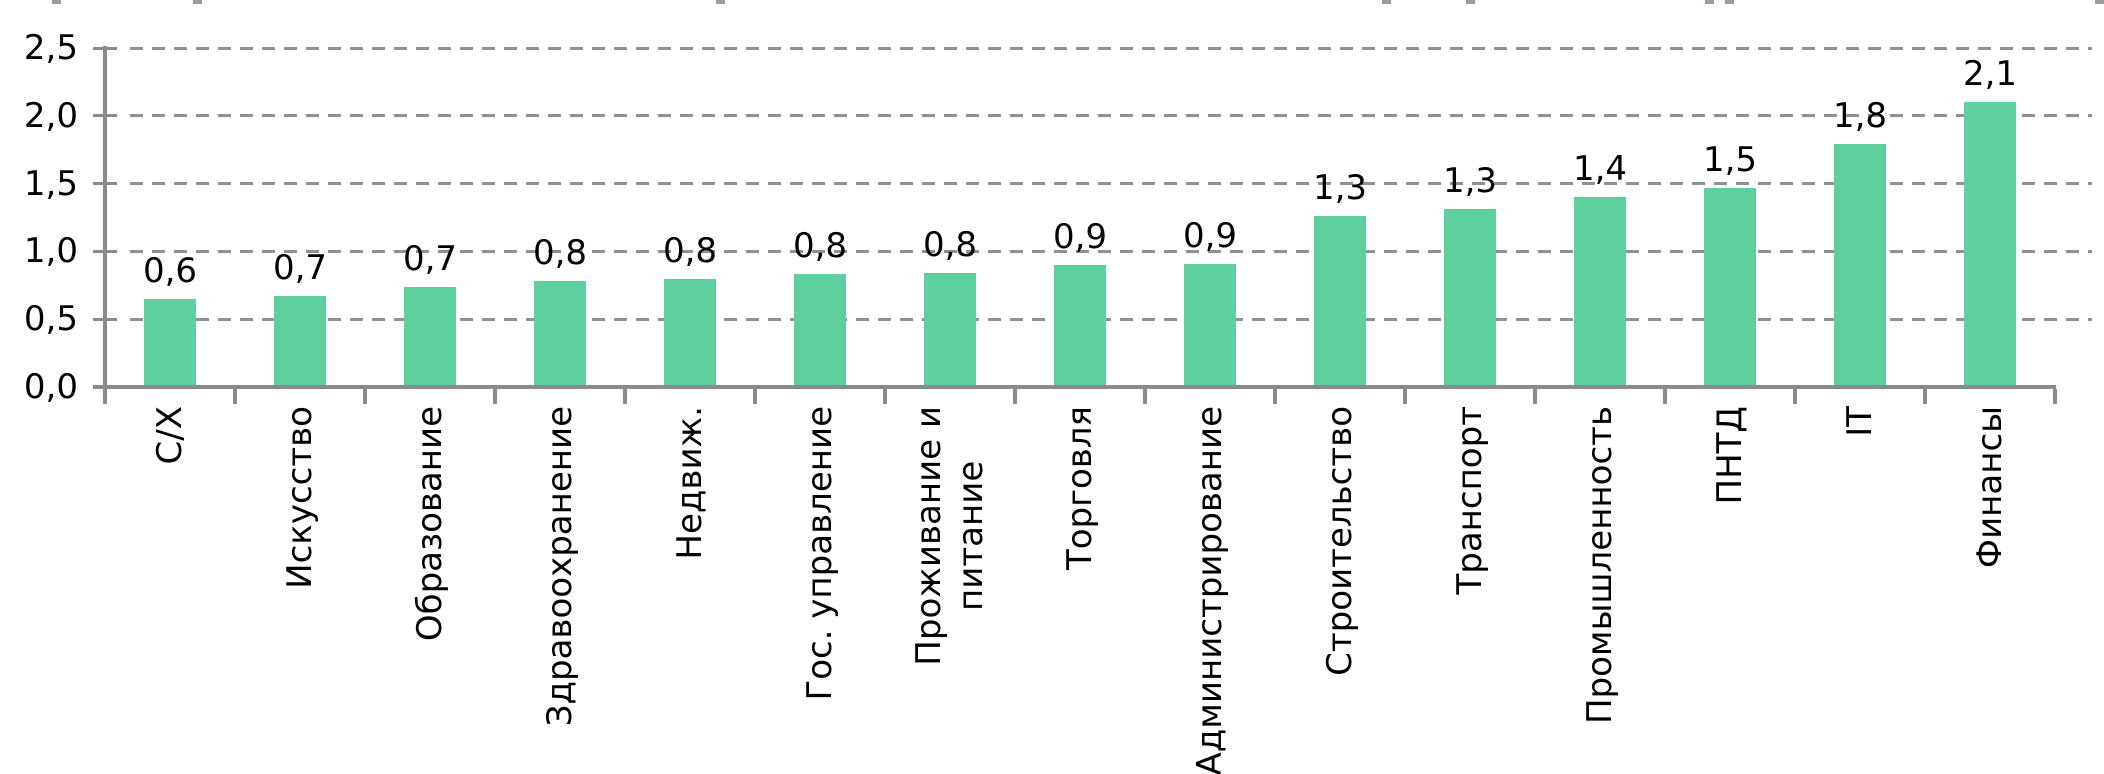  Describe the element at coordinates (170, 435) in the screenshot. I see `category-label: С/Х` at that location.